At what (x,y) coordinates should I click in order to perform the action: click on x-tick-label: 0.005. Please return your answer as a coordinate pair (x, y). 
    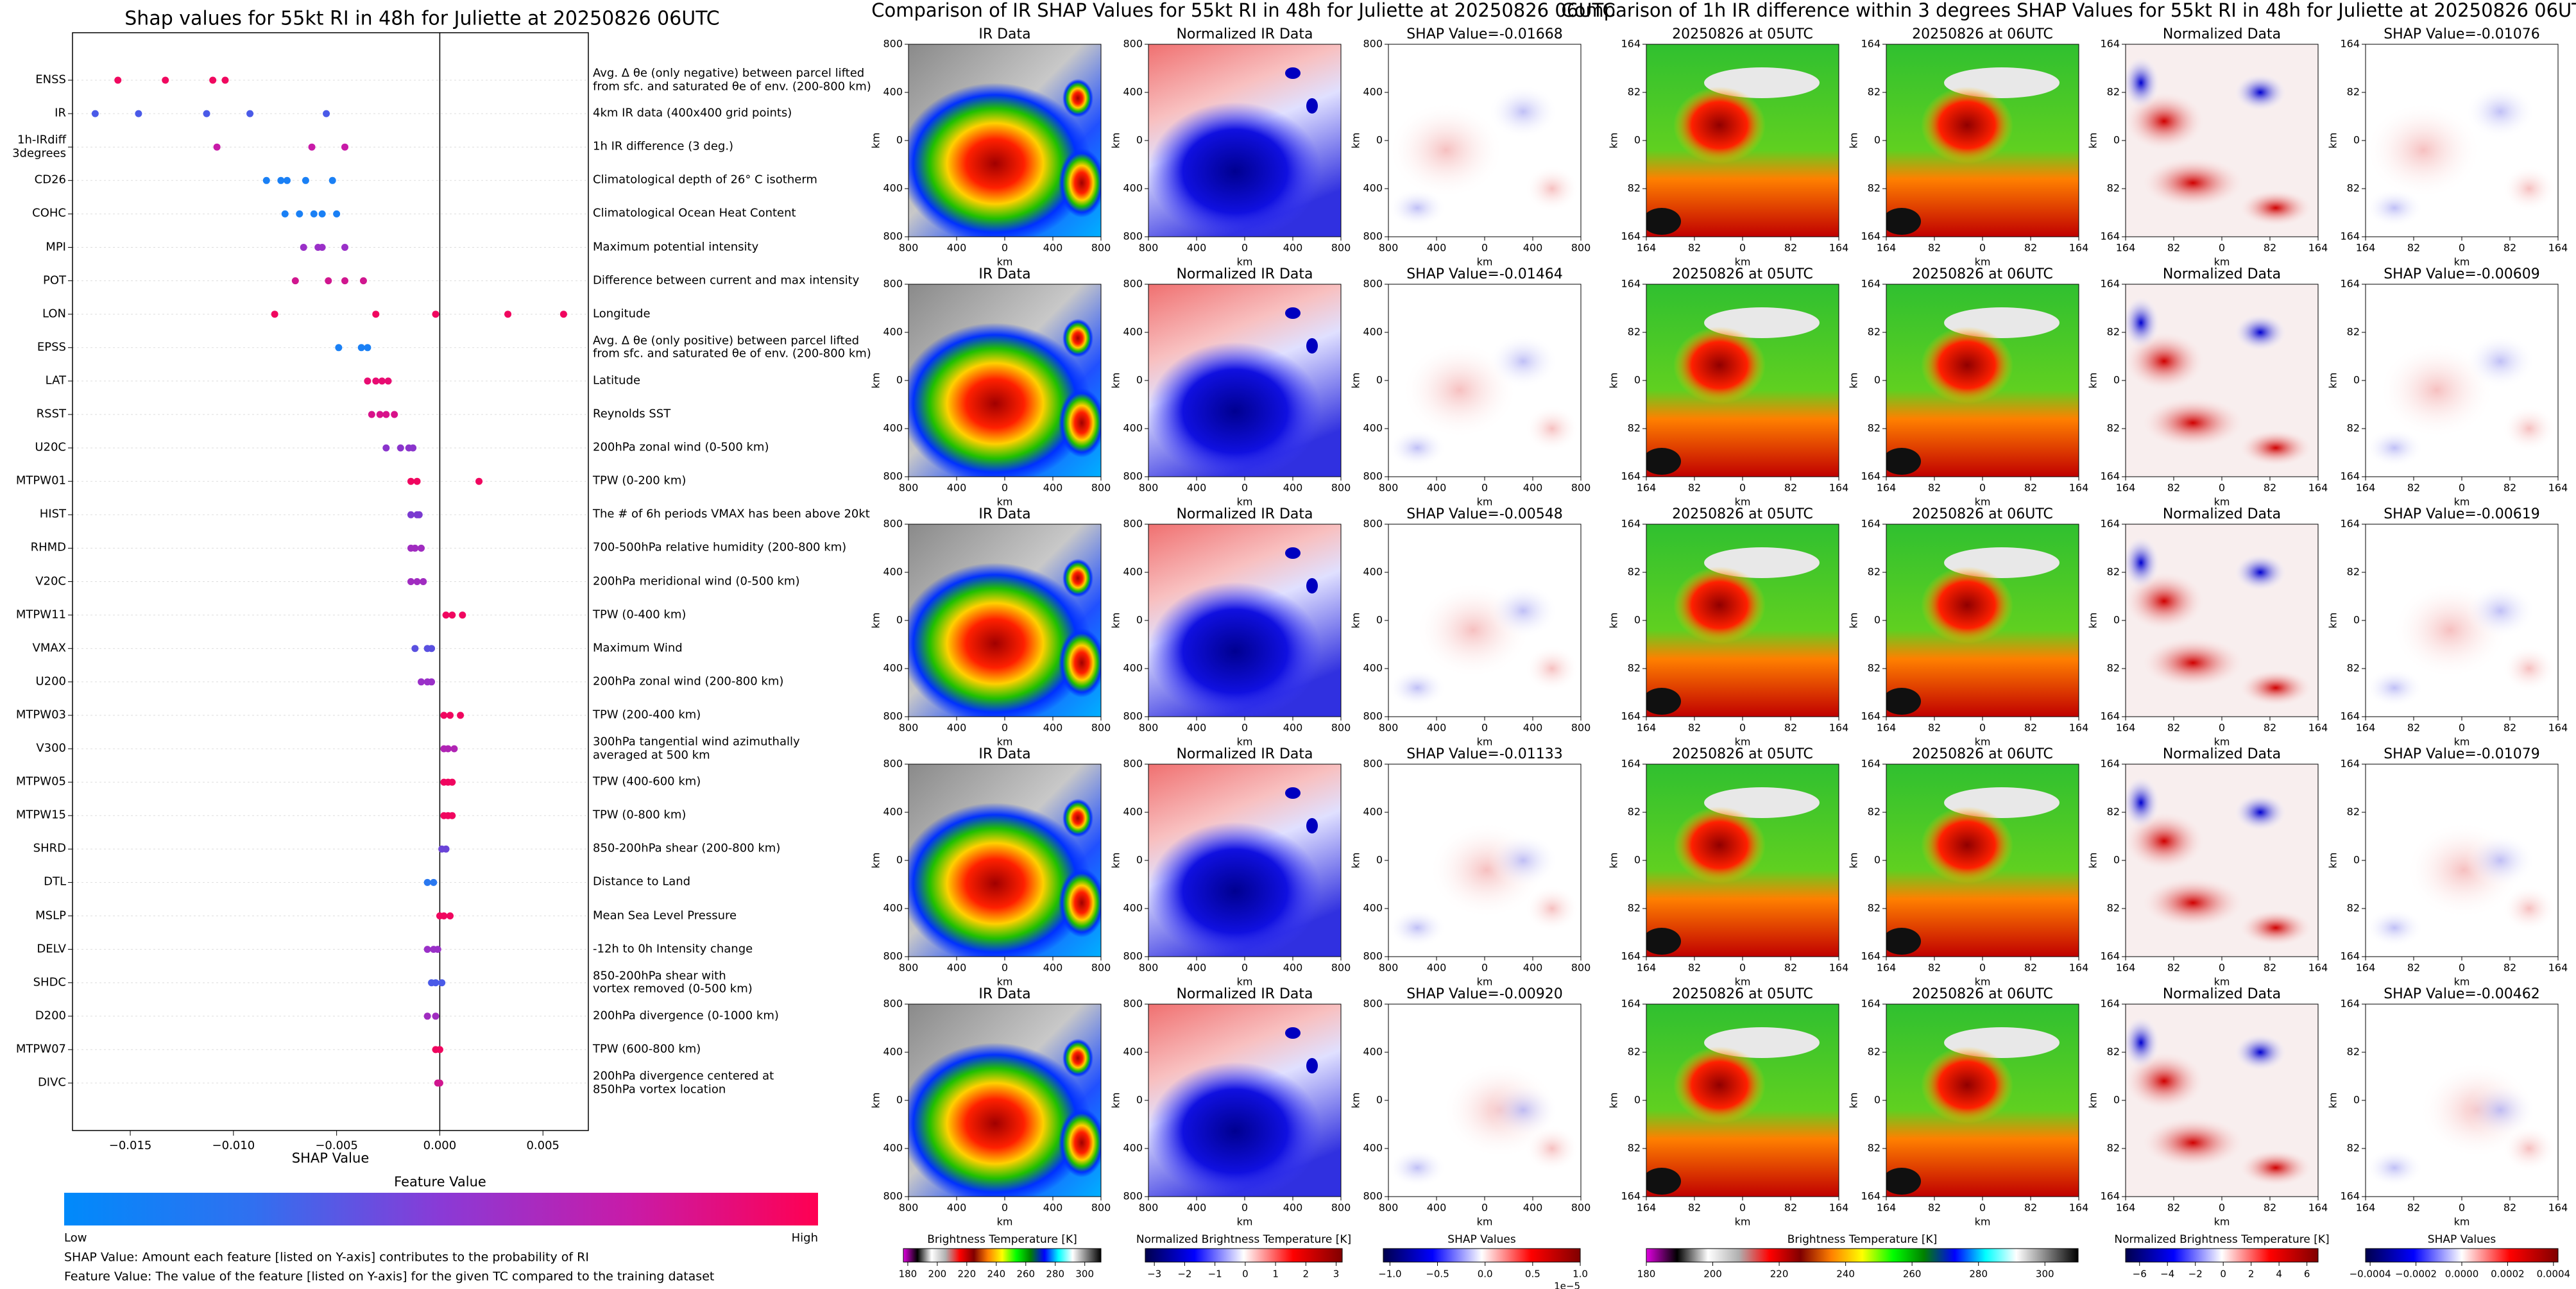
    Looking at the image, I should click on (542, 1145).